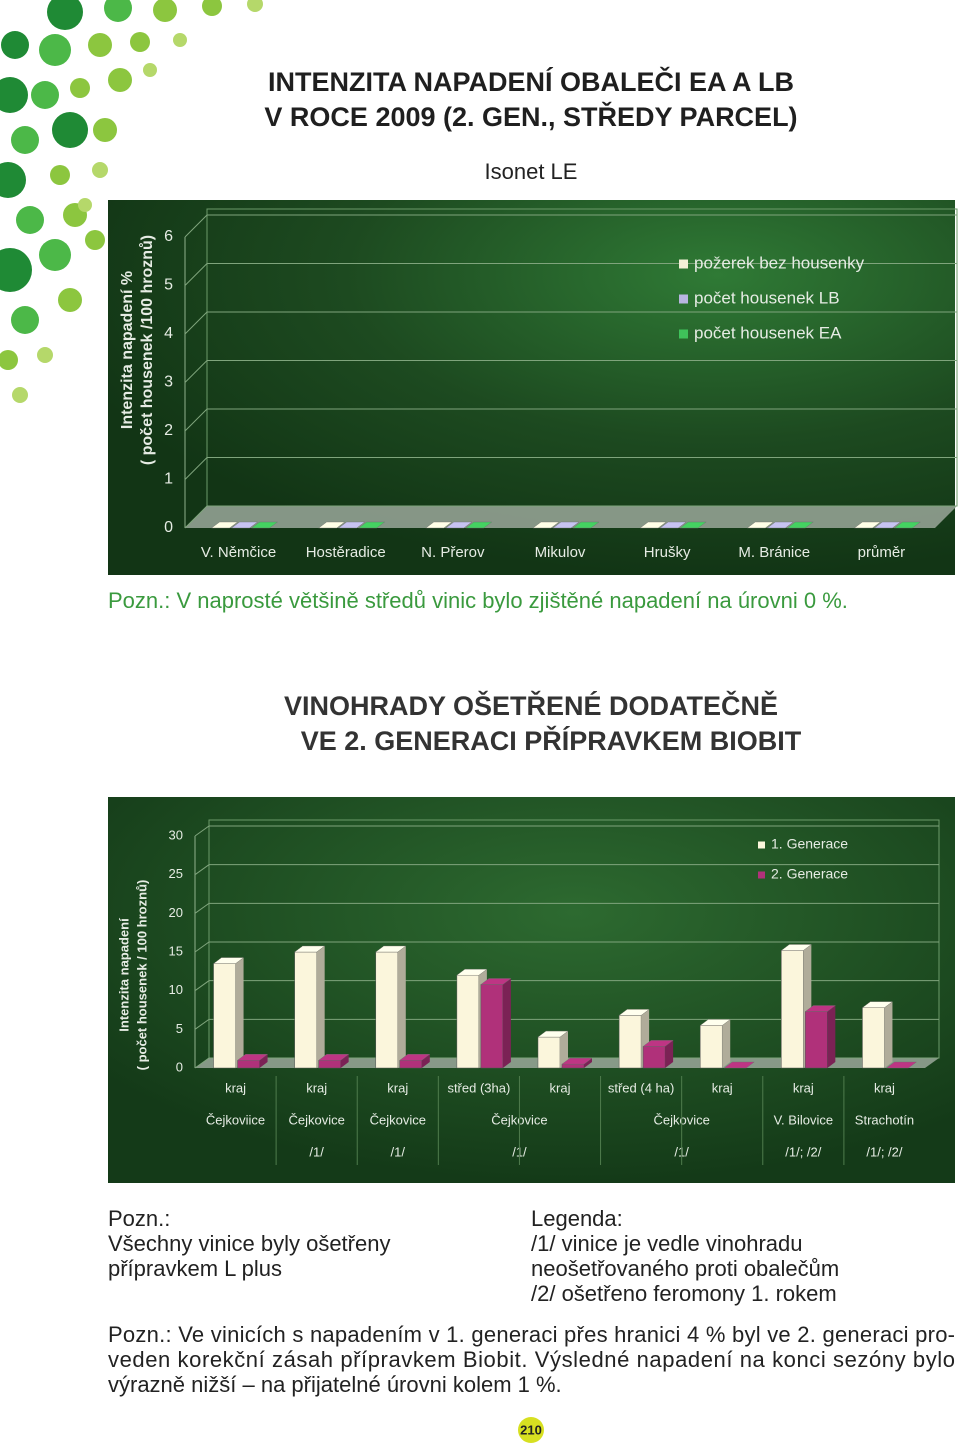  What do you see at coordinates (147, 350) in the screenshot?
I see `y-axis-label: ( počet housenek /100 hroznů)` at bounding box center [147, 350].